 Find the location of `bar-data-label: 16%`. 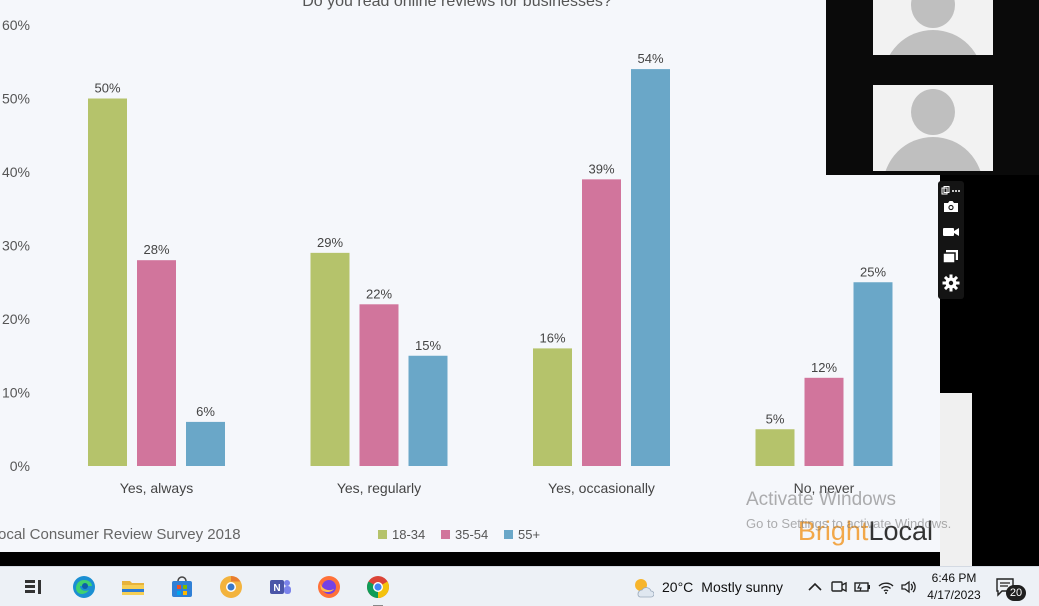

bar-data-label: 16% is located at coordinates (552, 337).